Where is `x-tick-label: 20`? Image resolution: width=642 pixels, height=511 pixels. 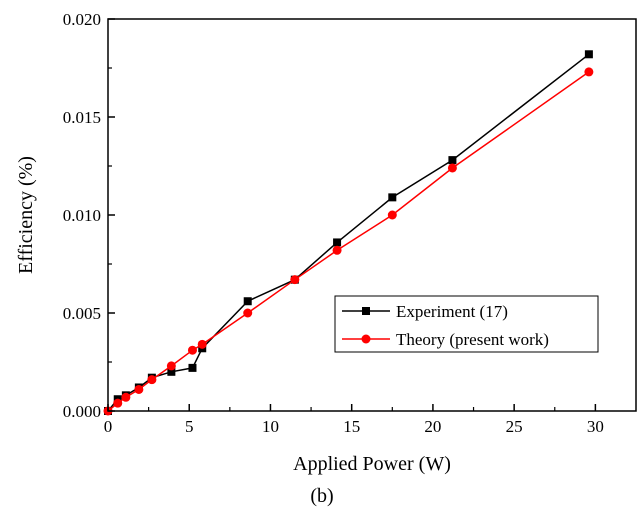 x-tick-label: 20 is located at coordinates (432, 426).